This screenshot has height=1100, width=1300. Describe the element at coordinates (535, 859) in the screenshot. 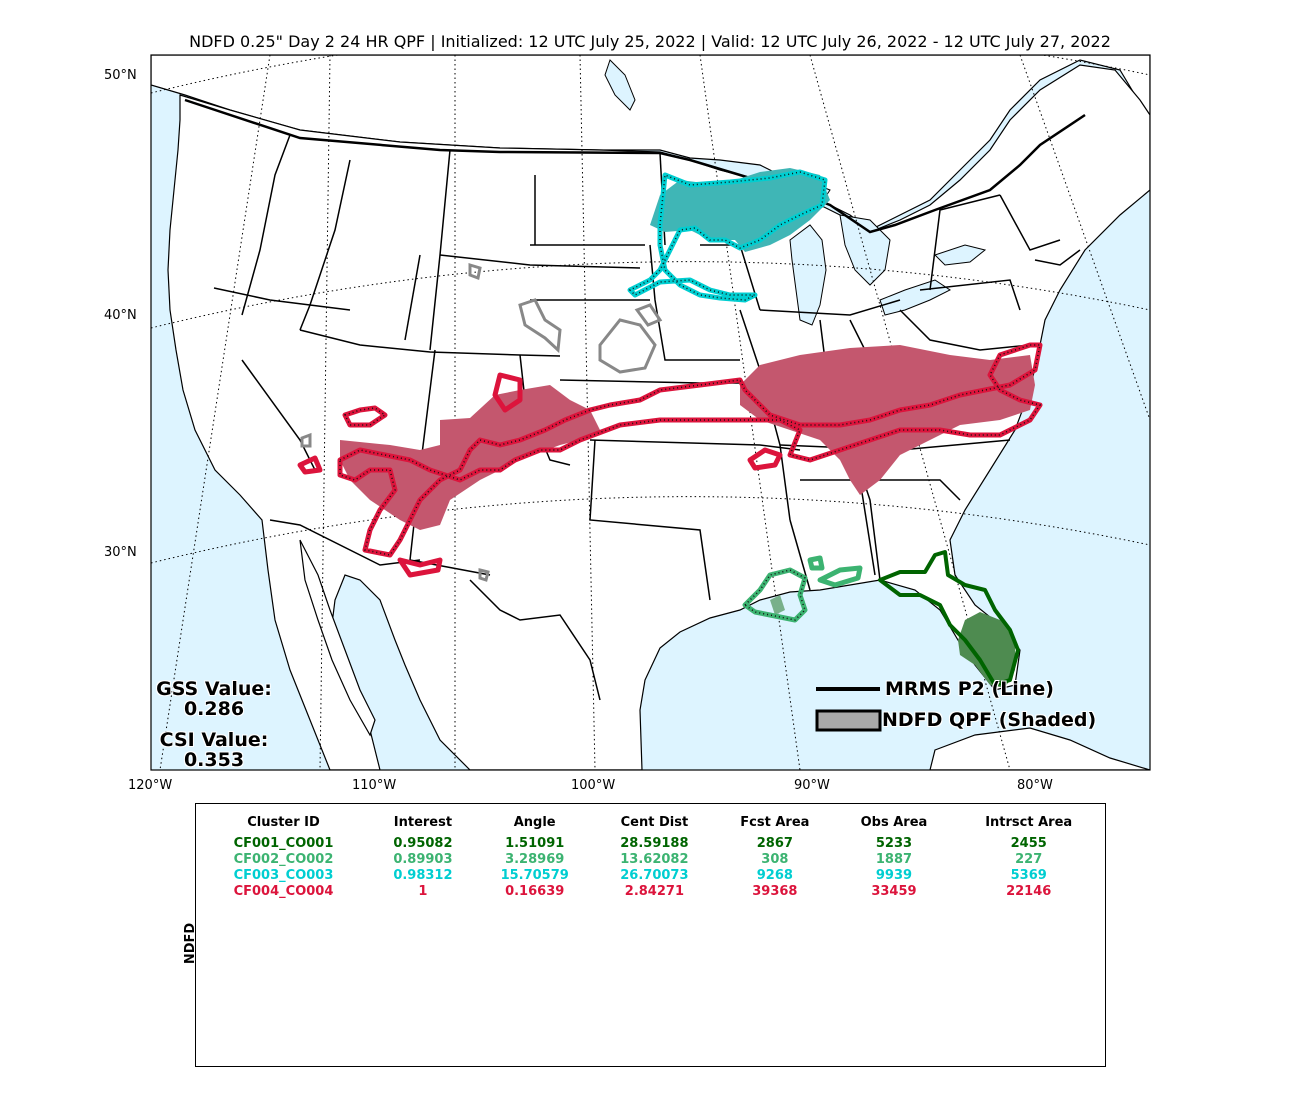

I see `cell-angle: 3.28969` at that location.